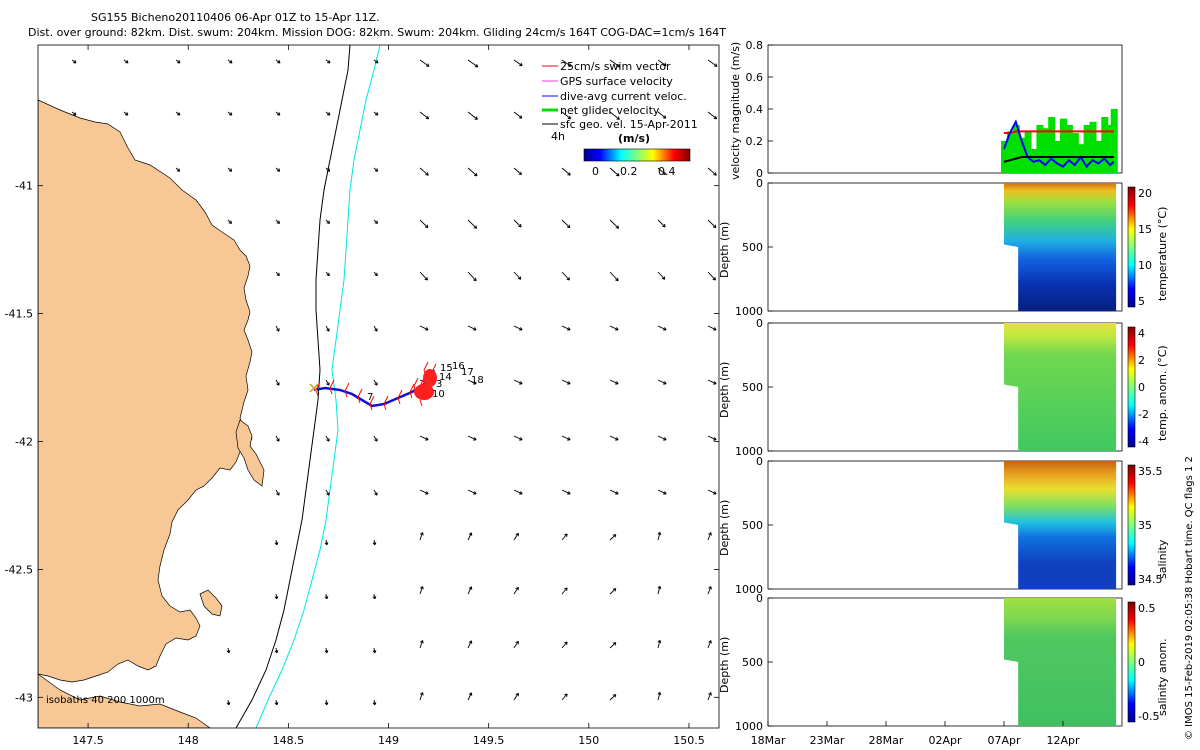 This screenshot has width=1200, height=750. I want to click on heatmap-colorbar-label: temp. anom. (°C), so click(1162, 393).